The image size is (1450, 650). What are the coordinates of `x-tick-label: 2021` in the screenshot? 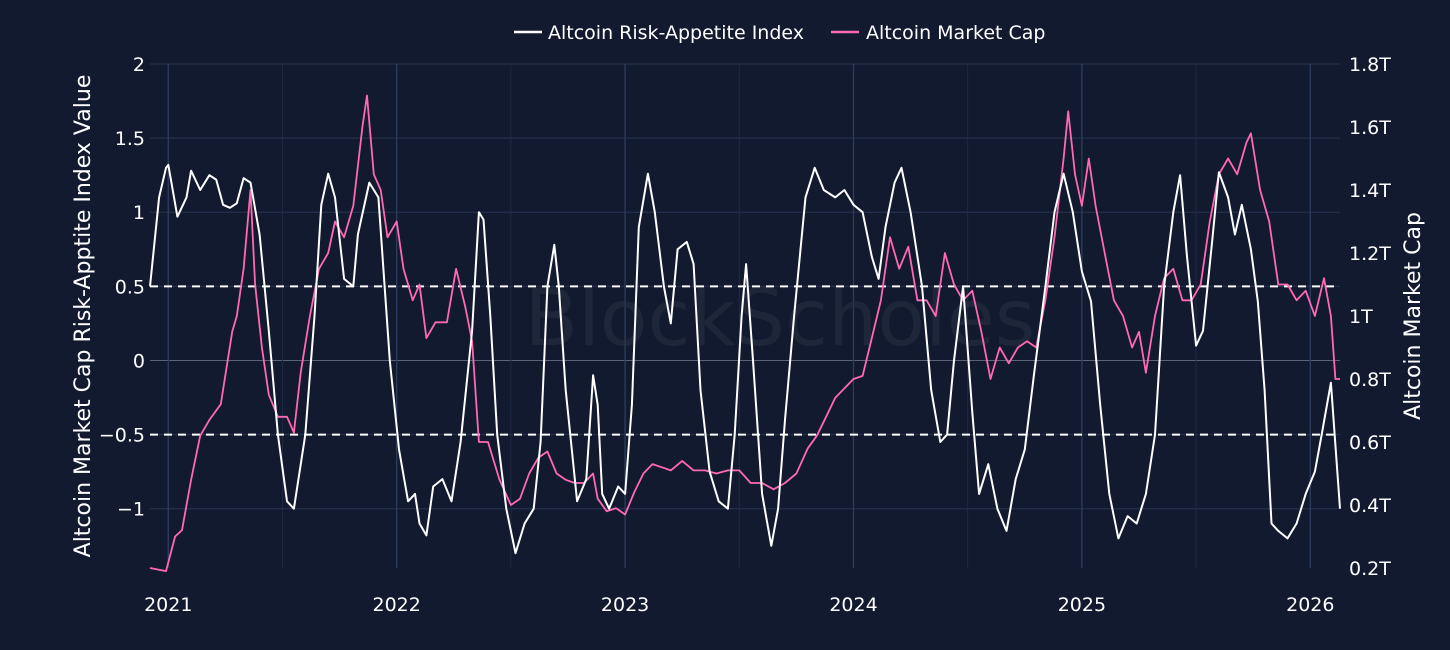 It's located at (168, 605).